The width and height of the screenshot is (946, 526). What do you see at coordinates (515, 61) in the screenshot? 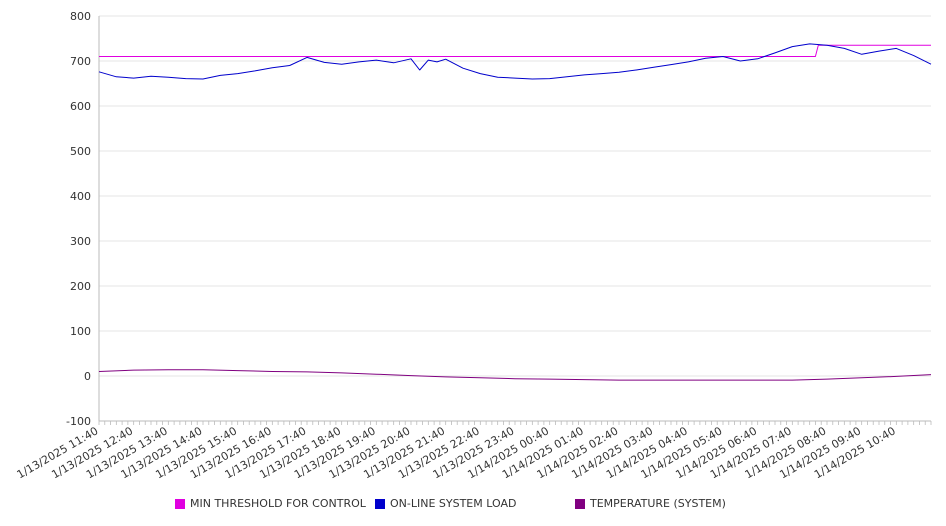
I see `series-line-system-load` at bounding box center [515, 61].